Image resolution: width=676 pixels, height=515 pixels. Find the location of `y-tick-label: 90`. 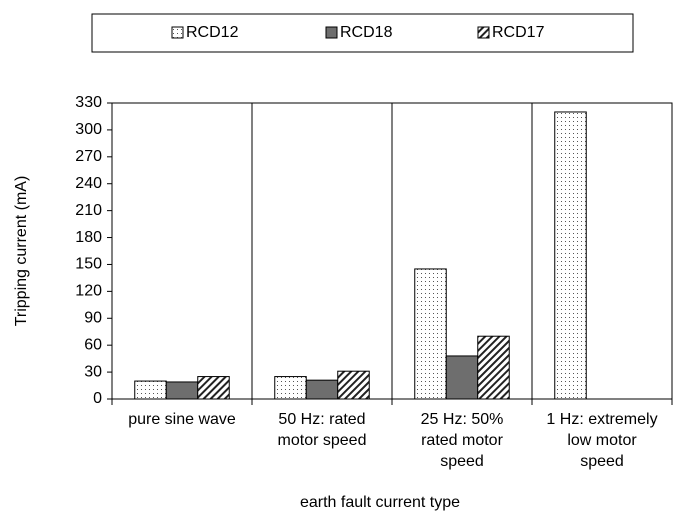

y-tick-label: 90 is located at coordinates (93, 317).